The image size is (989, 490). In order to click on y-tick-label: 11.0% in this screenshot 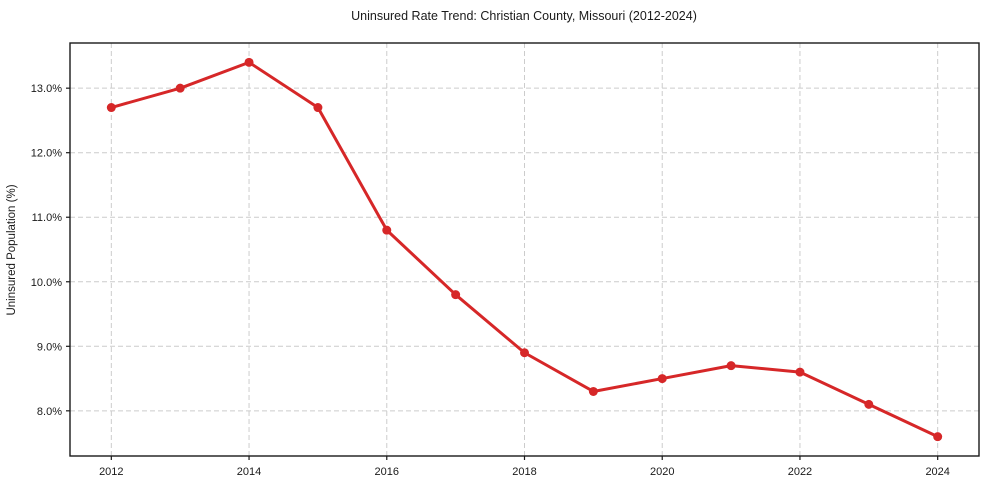, I will do `click(47, 218)`.